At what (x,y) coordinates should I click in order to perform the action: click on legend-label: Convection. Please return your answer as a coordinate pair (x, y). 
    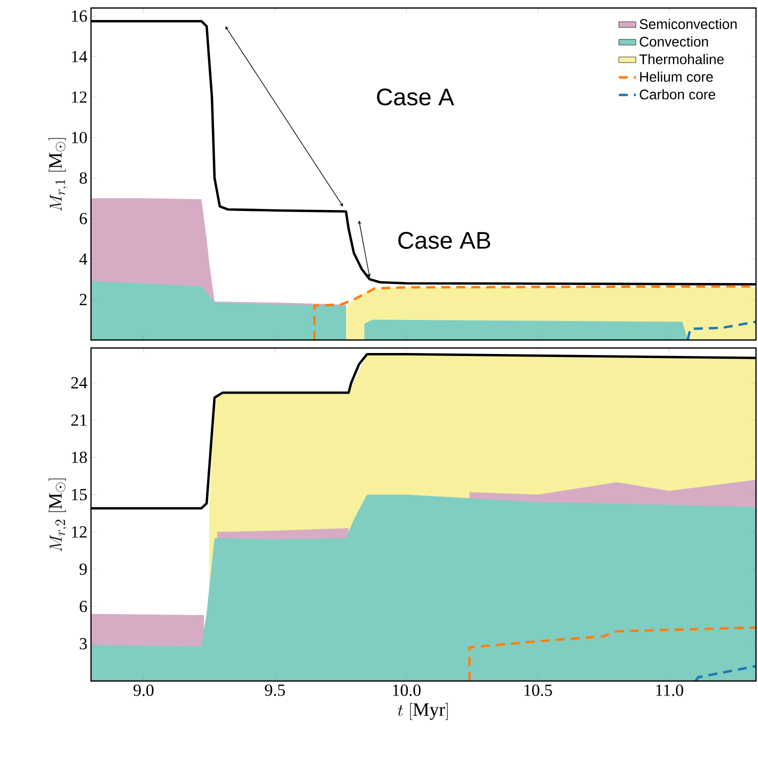
    Looking at the image, I should click on (674, 41).